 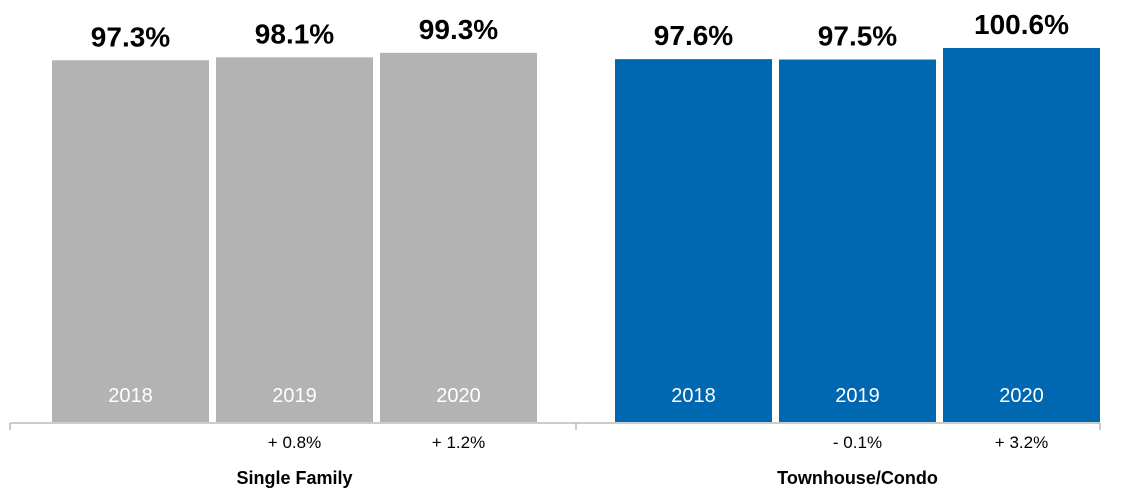 I want to click on change-label: + 3.2%, so click(x=1021, y=442).